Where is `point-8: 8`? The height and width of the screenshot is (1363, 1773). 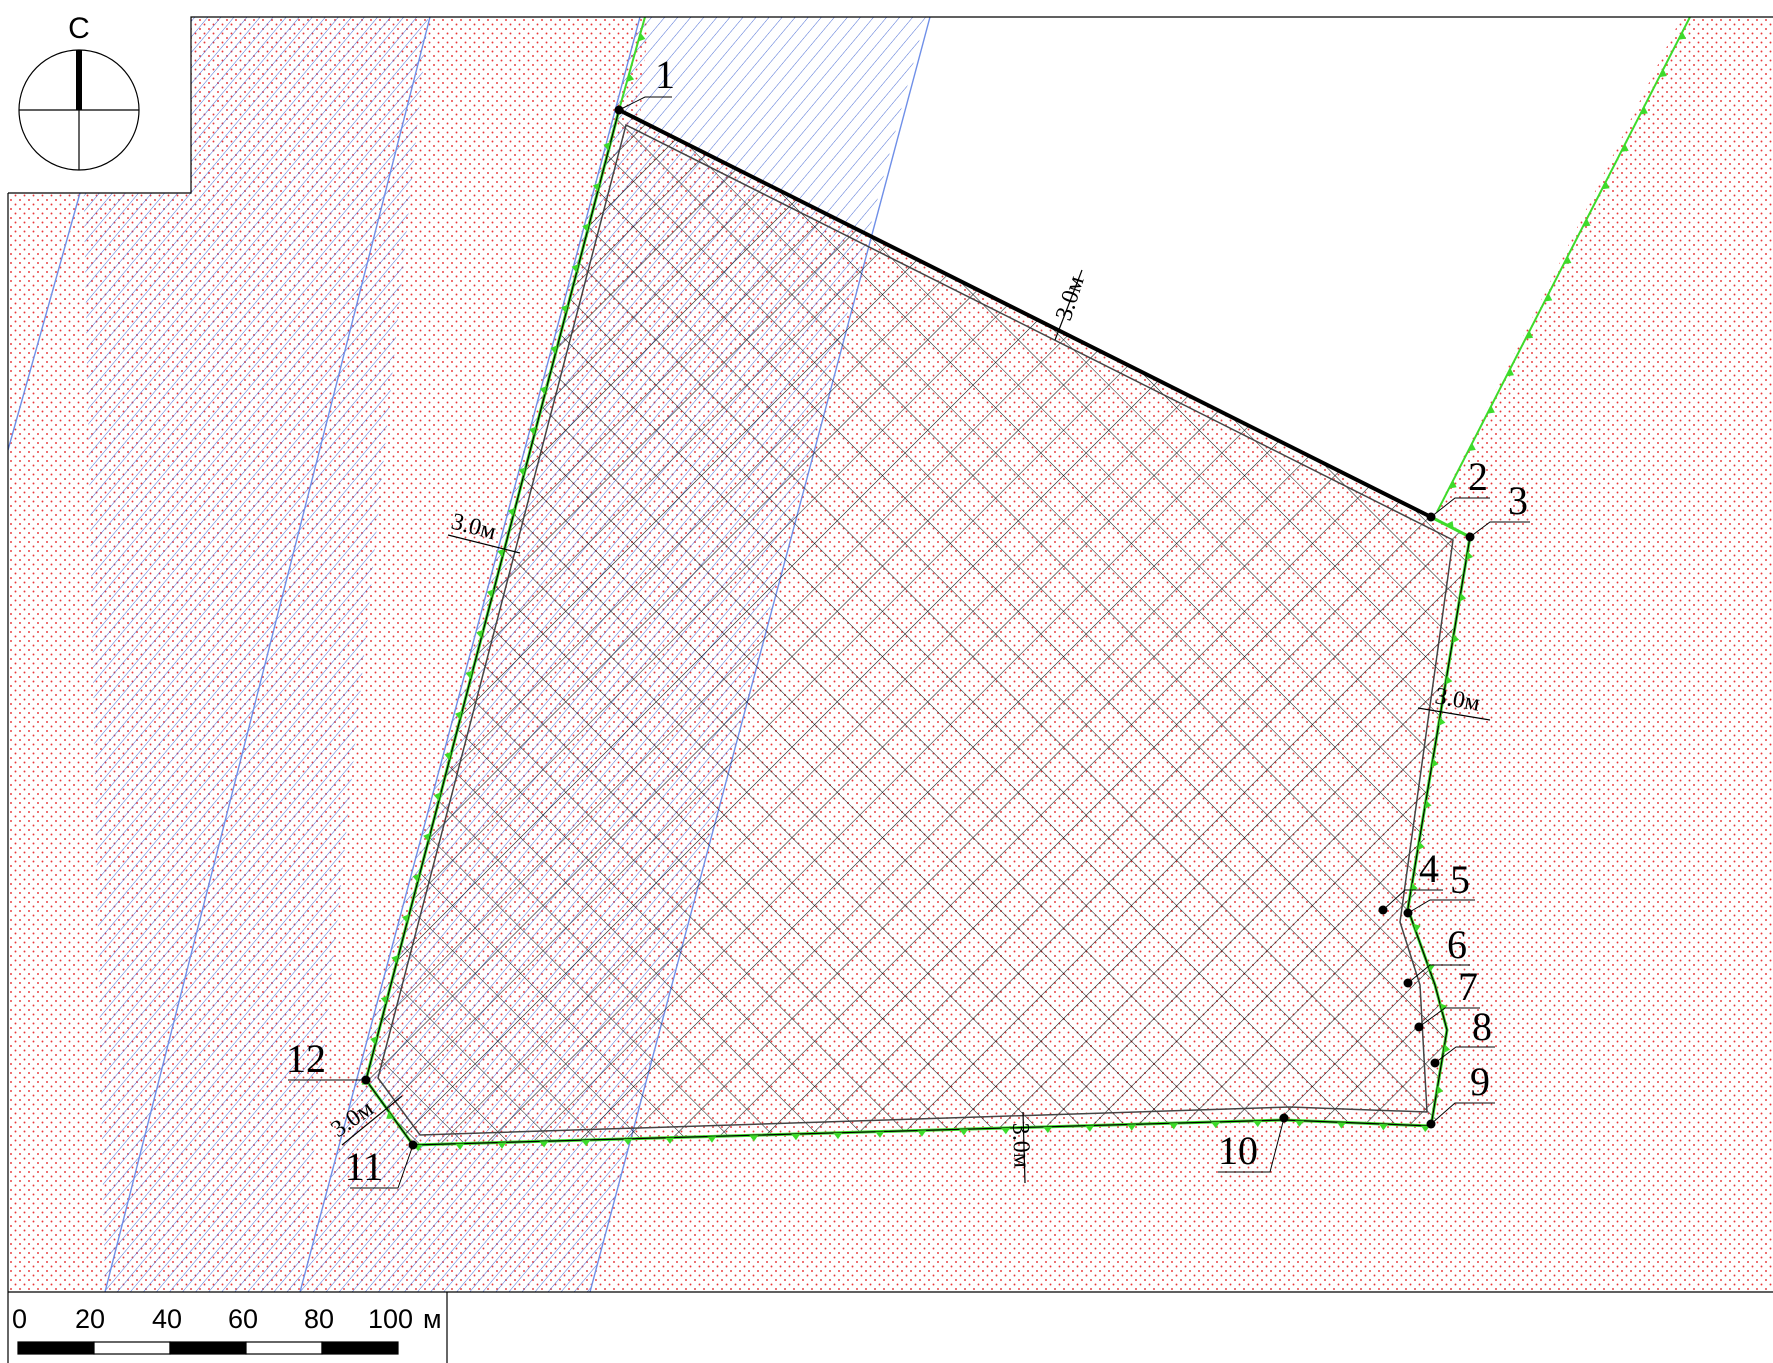
point-8: 8 is located at coordinates (1462, 1036).